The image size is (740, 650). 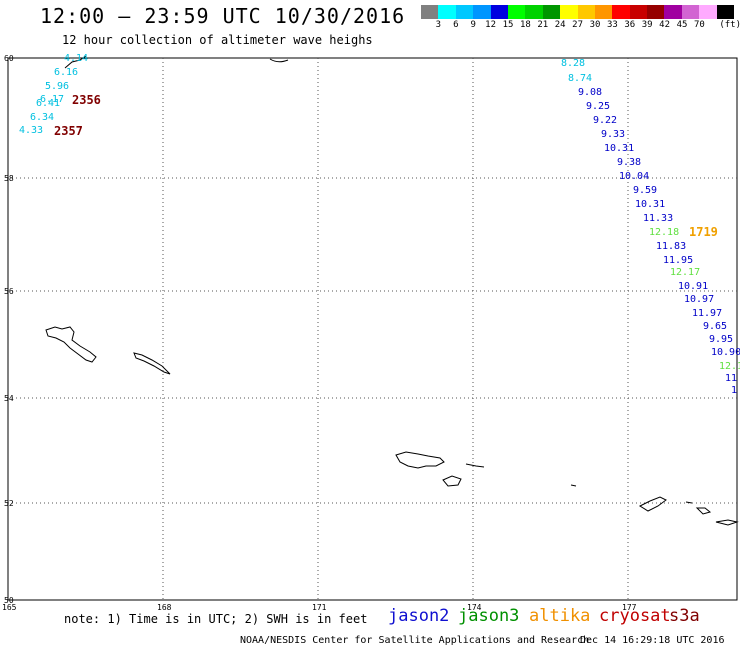 What do you see at coordinates (703, 232) in the screenshot?
I see `track-time-label: 1719` at bounding box center [703, 232].